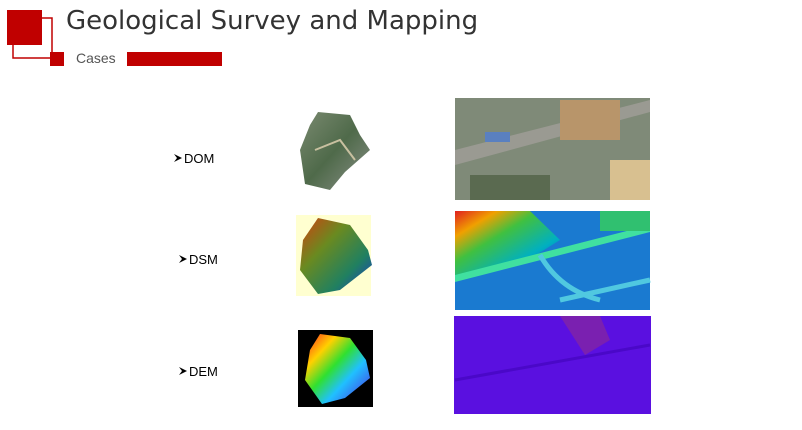  What do you see at coordinates (507, 243) in the screenshot?
I see `dsm-hill` at bounding box center [507, 243].